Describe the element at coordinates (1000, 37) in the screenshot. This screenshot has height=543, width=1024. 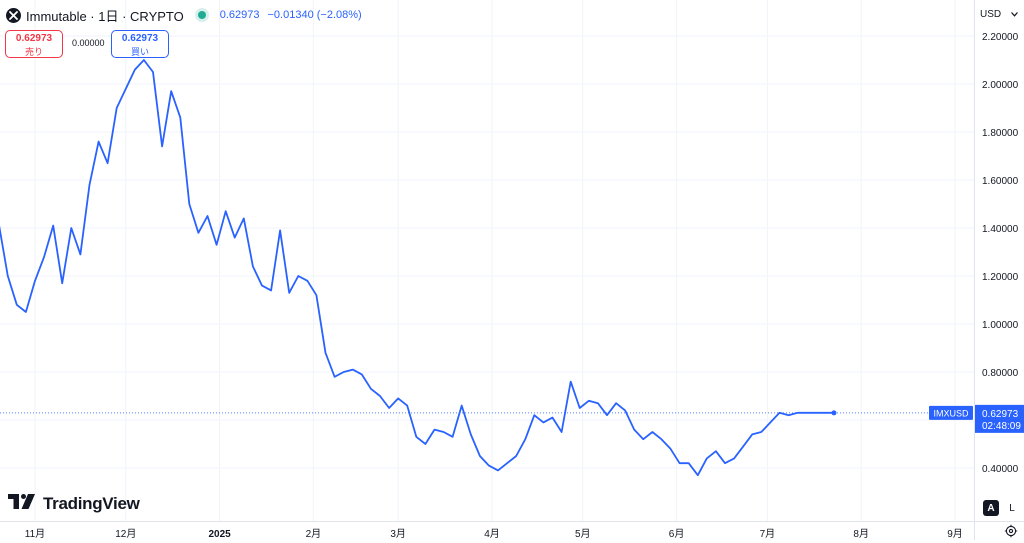
I see `price-tick-label: 2.20000` at that location.